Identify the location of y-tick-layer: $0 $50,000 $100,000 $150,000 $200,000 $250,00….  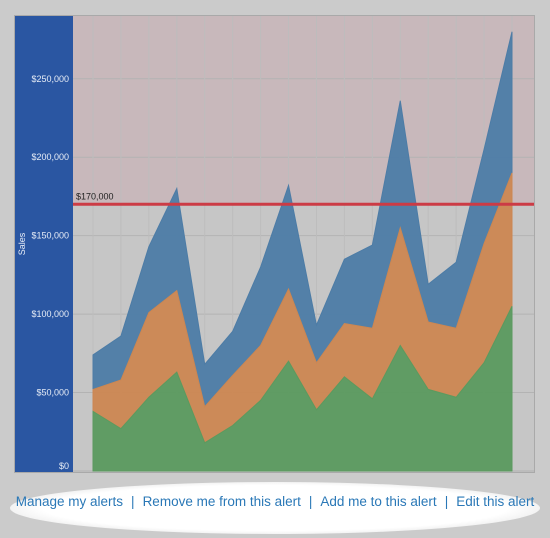
(50, 272).